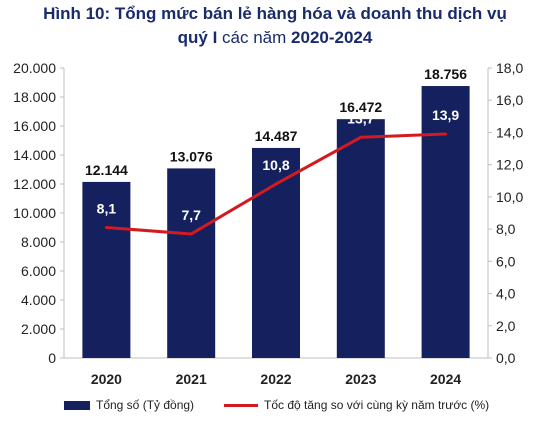 This screenshot has height=422, width=550. I want to click on bar-value-label: 18.756, so click(445, 74).